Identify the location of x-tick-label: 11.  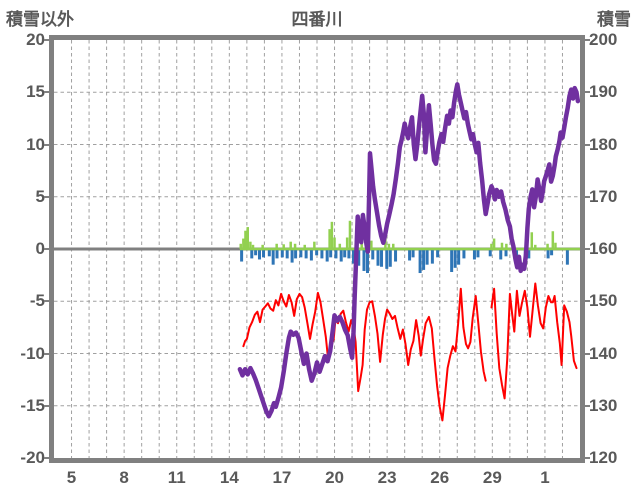
(176, 477).